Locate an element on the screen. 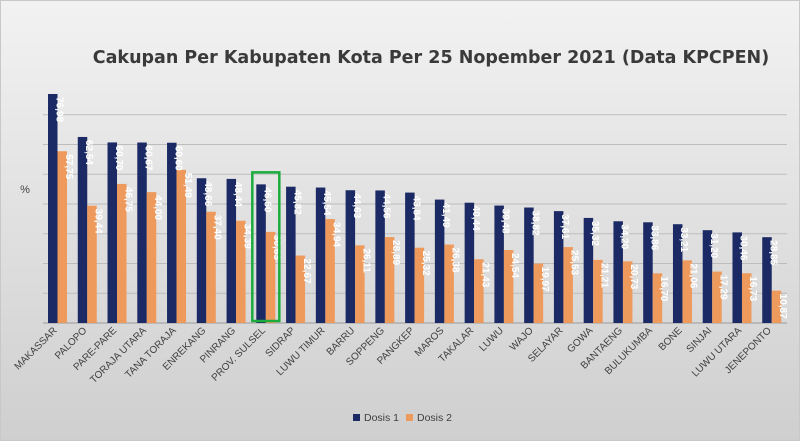 Image resolution: width=800 pixels, height=441 pixels. data-label: 46,60 is located at coordinates (267, 199).